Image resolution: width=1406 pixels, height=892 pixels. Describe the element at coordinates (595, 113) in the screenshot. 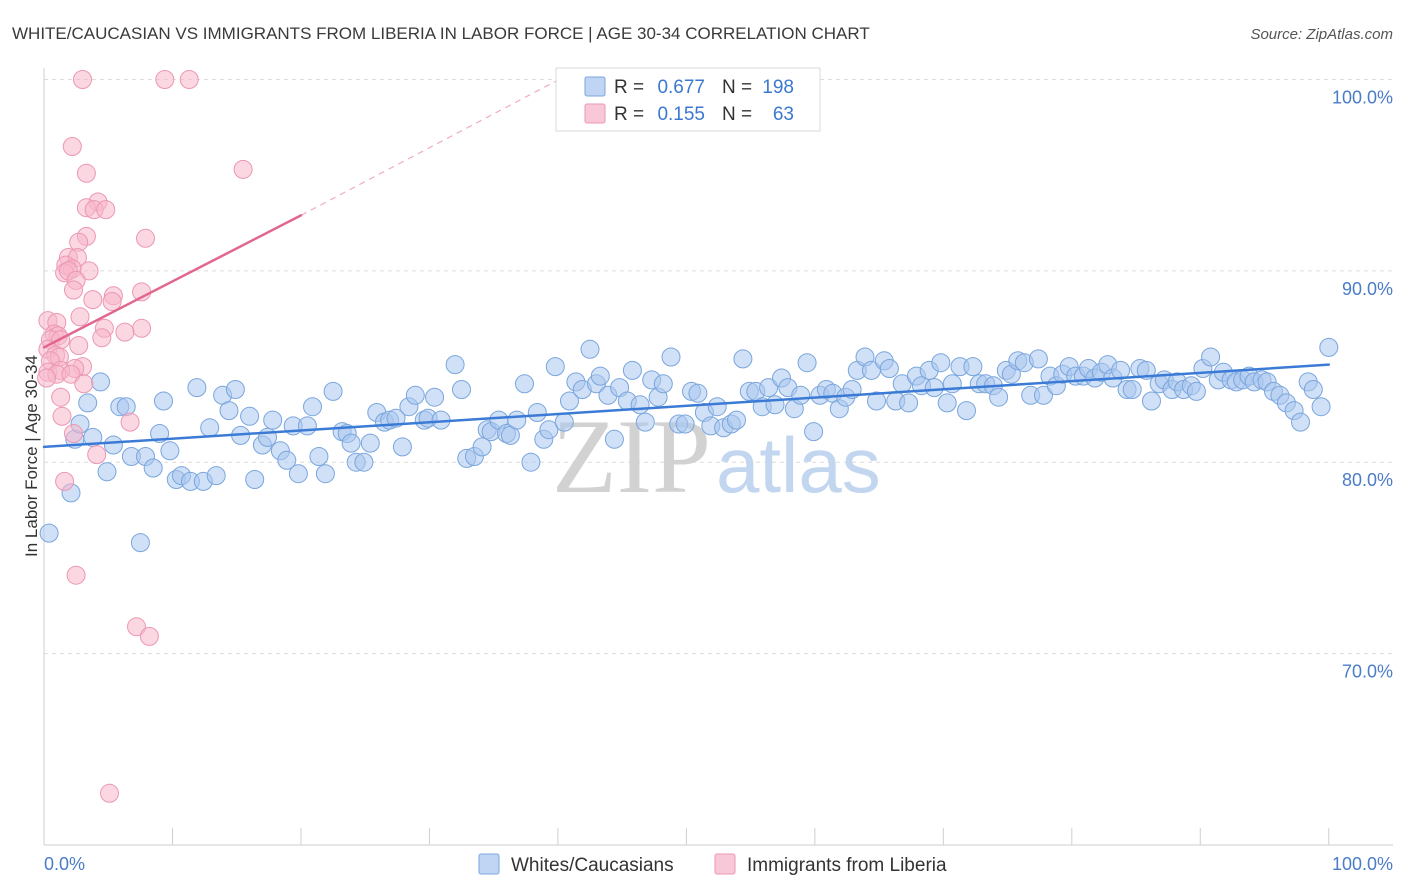

I see `legend-swatch-liberia` at that location.